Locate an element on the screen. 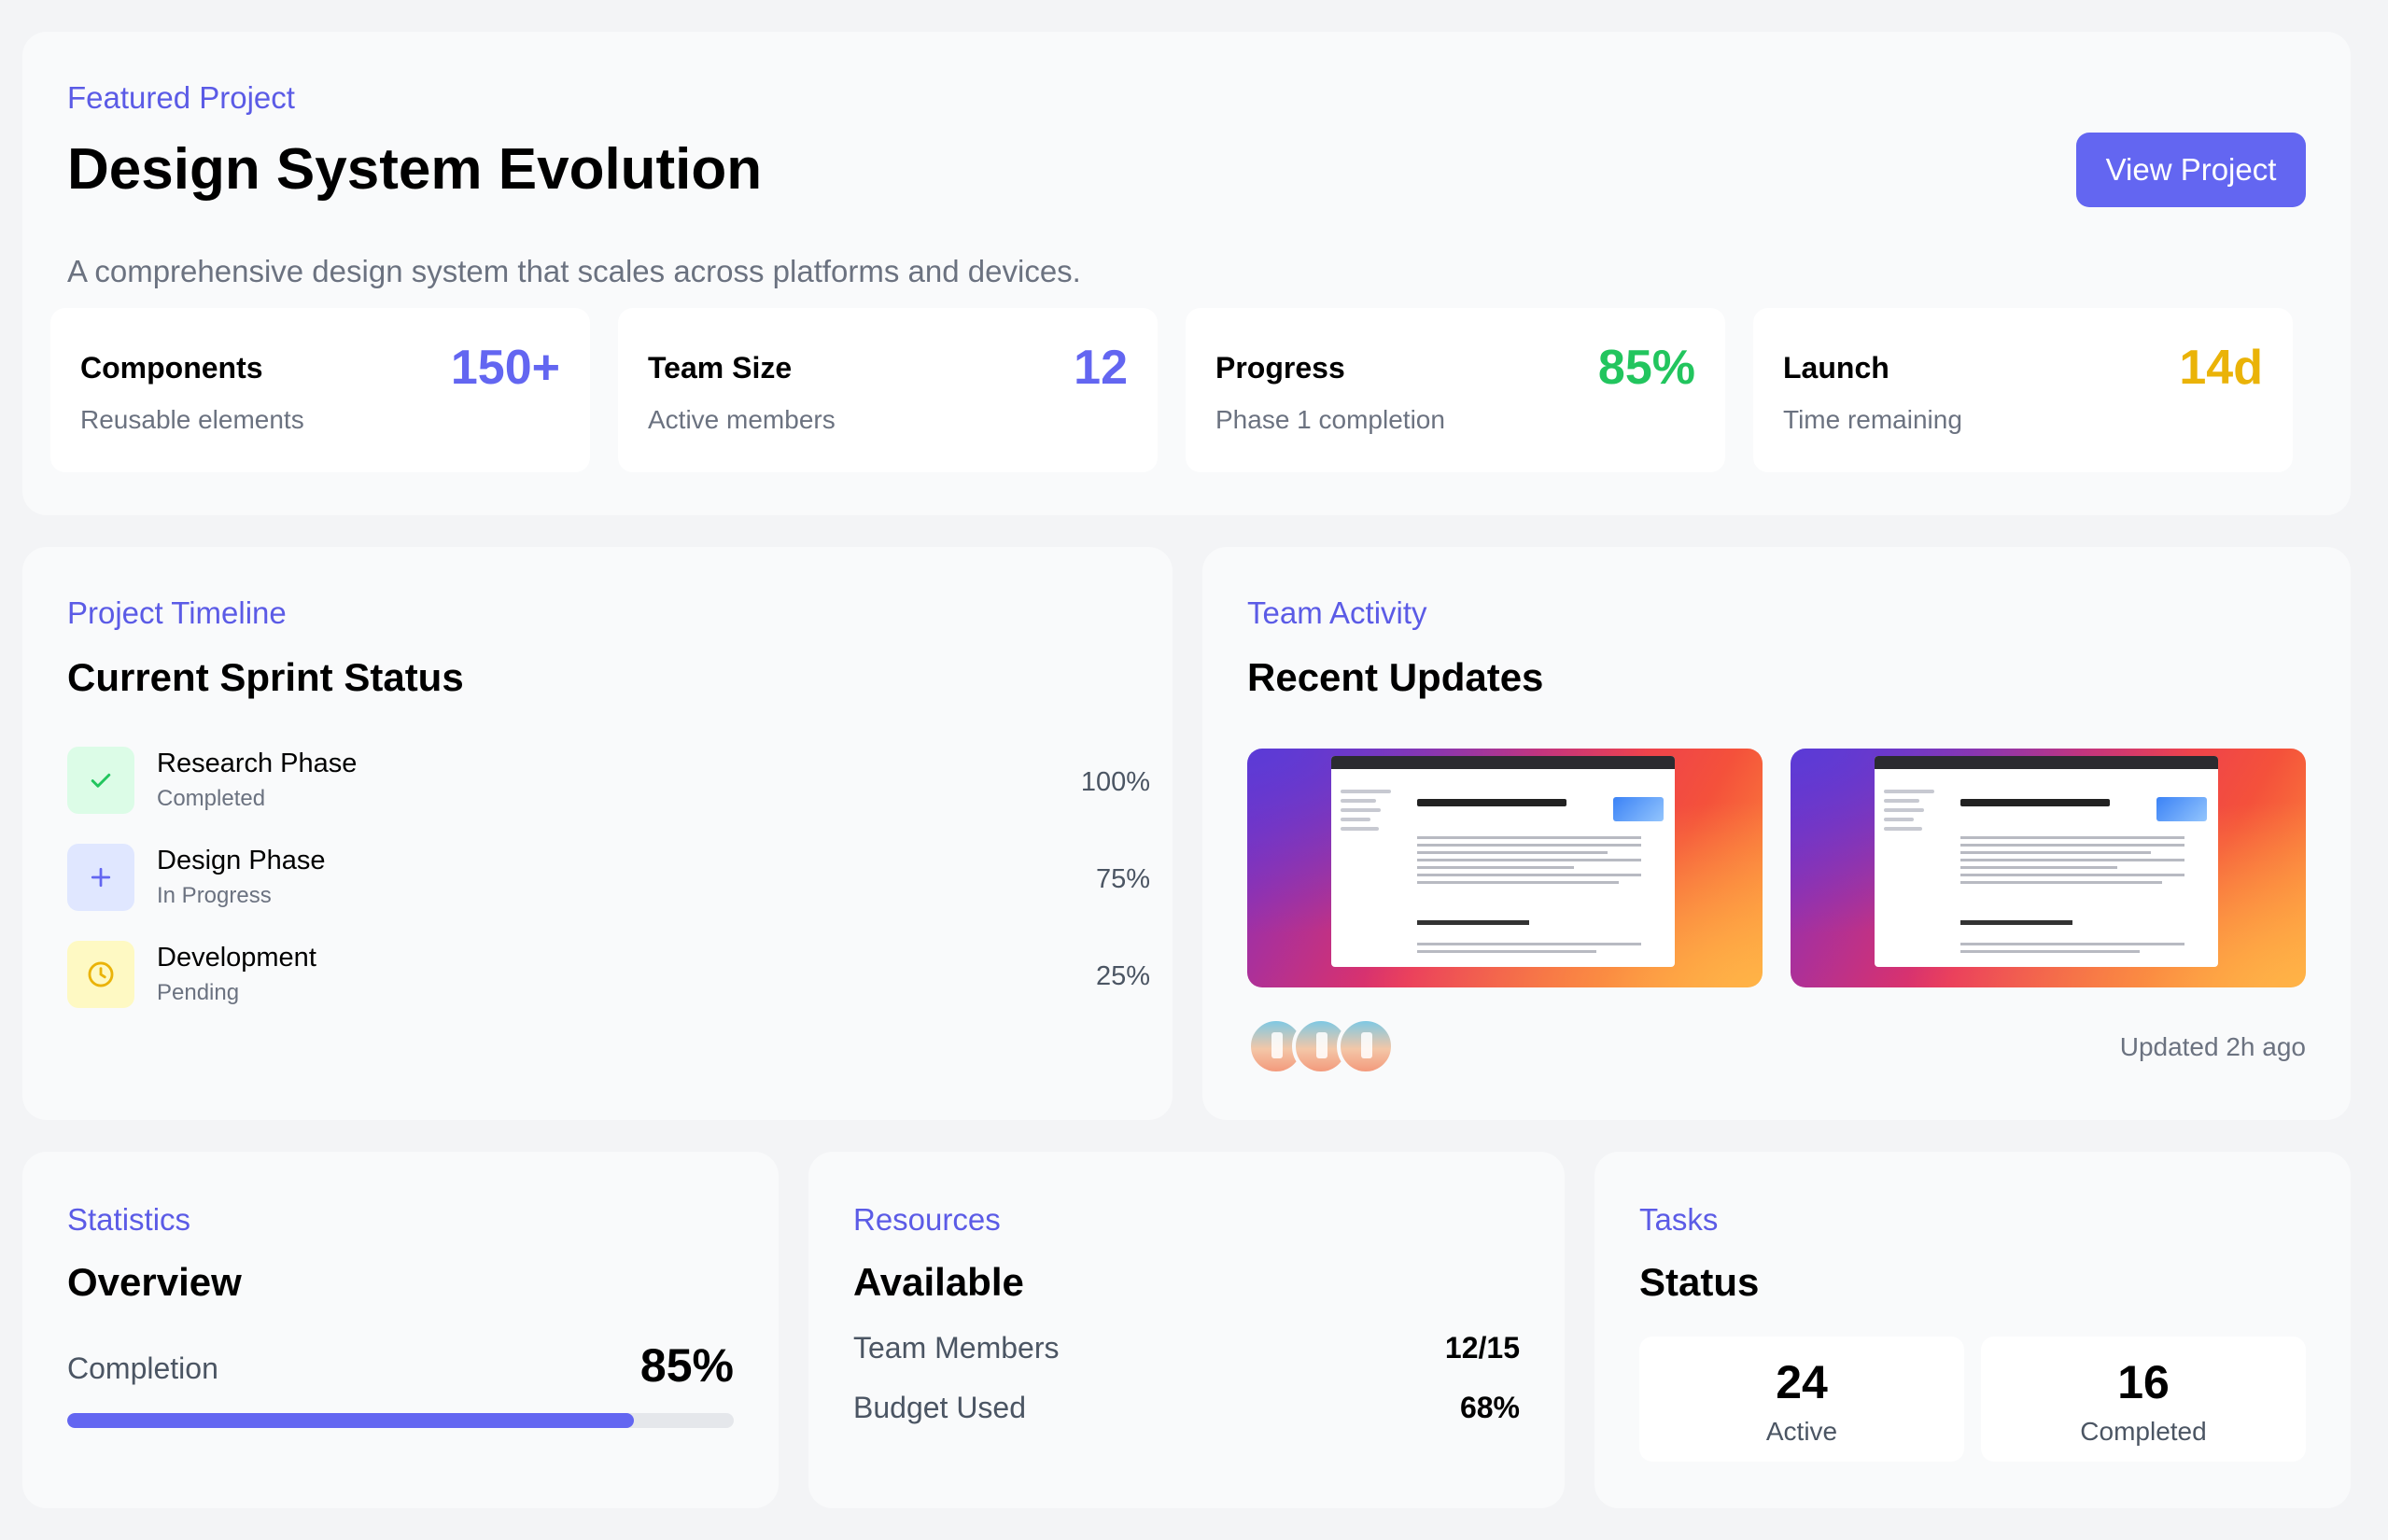 The height and width of the screenshot is (1540, 2388). timeline-item-status: Pending is located at coordinates (198, 992).